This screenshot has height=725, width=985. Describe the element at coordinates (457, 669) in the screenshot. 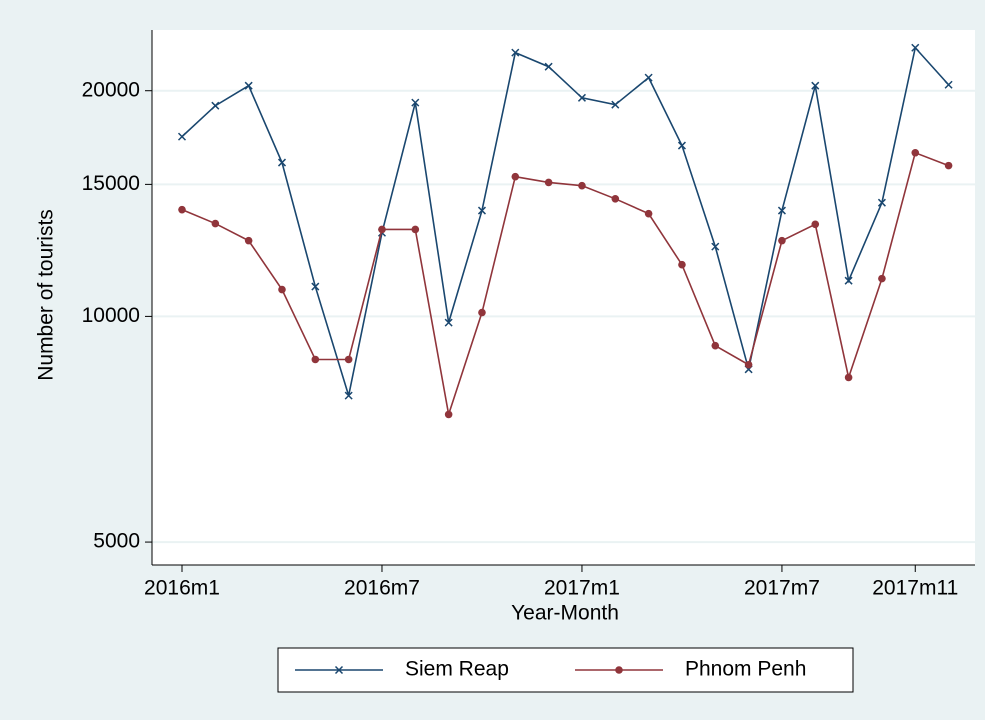

I see `legend-label: Siem Reap` at that location.